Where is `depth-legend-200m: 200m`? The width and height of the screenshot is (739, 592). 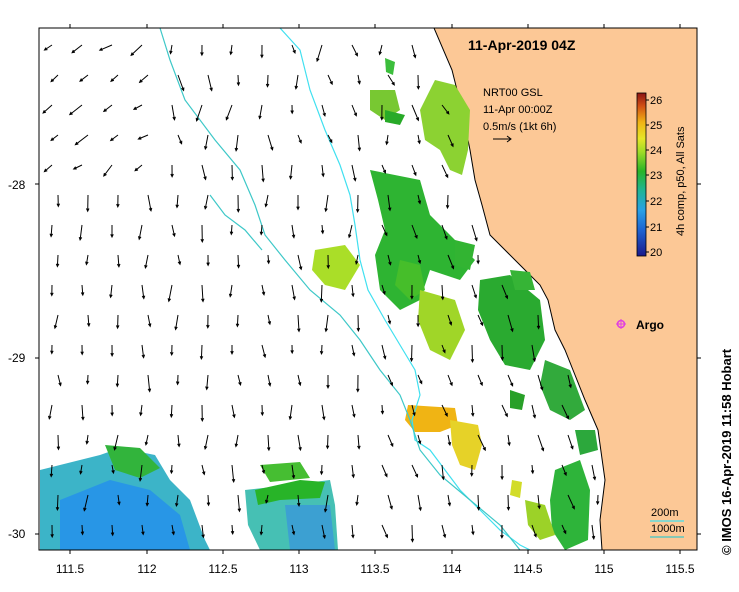
depth-legend-200m: 200m is located at coordinates (665, 513).